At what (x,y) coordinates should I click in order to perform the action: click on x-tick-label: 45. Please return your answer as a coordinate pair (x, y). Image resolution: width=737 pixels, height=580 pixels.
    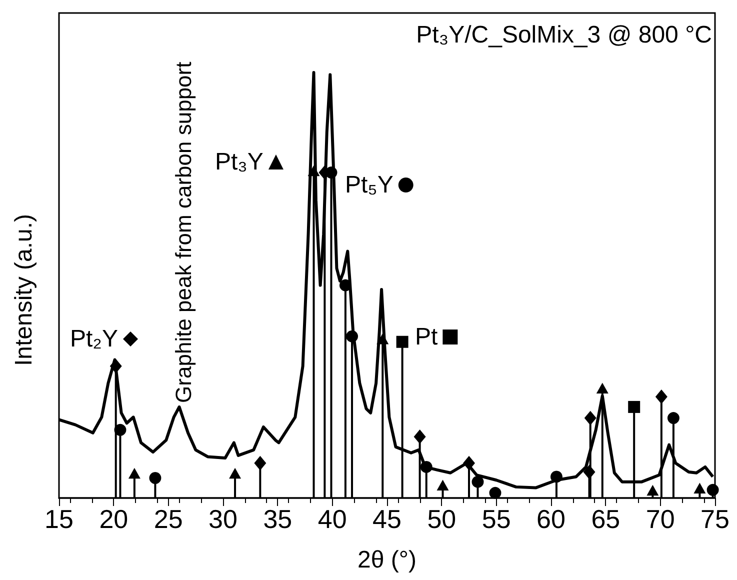
    Looking at the image, I should click on (387, 519).